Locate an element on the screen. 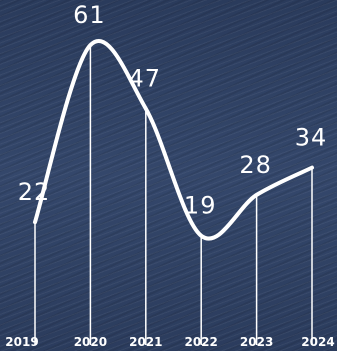 The image size is (337, 351). x-tick-label: 2021 is located at coordinates (145, 342).